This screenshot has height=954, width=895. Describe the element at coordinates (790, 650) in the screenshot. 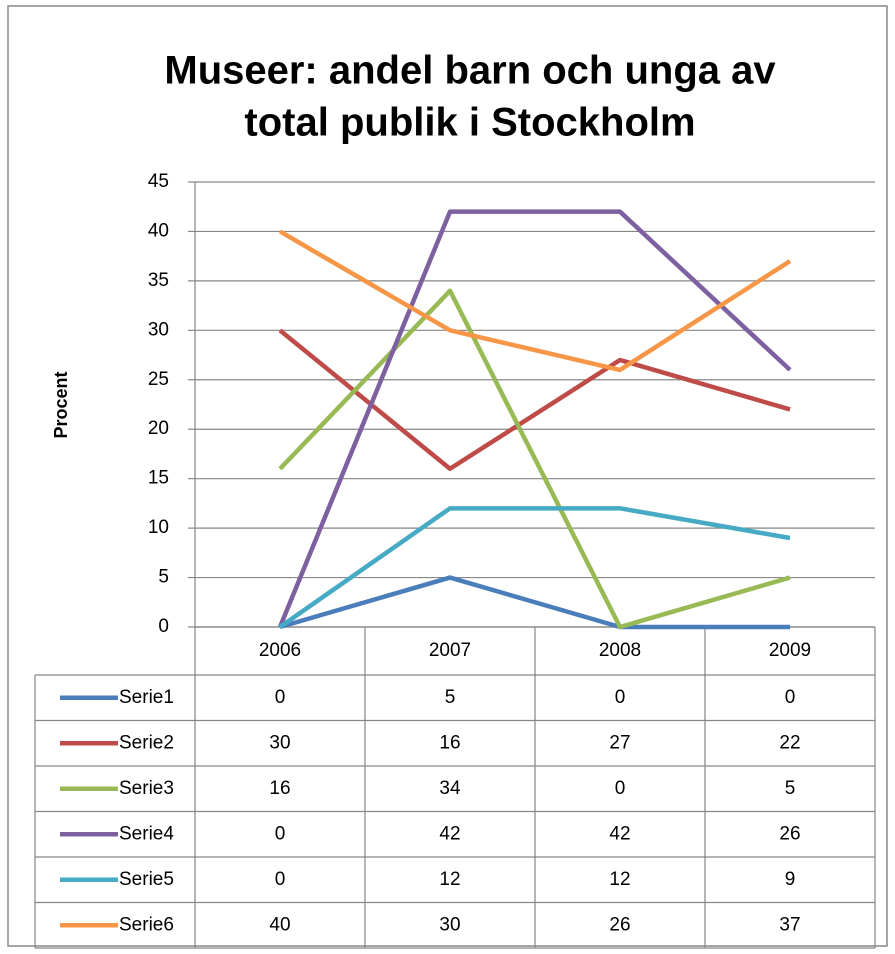

I see `x-tick-label: 2009` at that location.